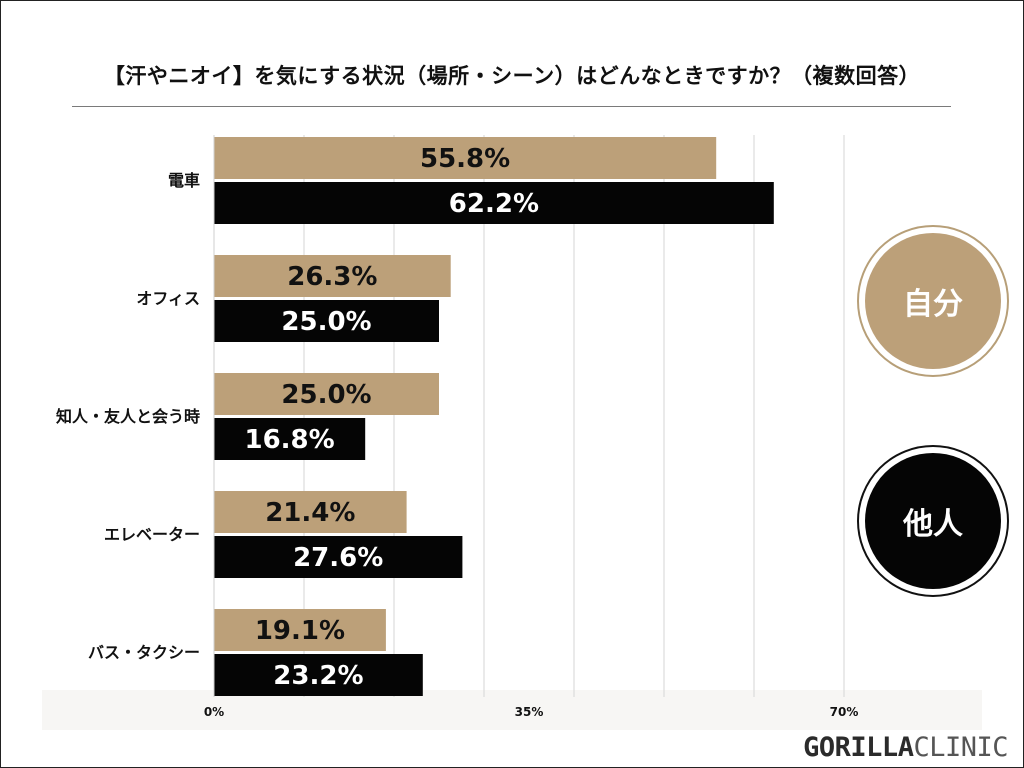 The width and height of the screenshot is (1024, 768). I want to click on legend-other-label: 他人, so click(933, 521).